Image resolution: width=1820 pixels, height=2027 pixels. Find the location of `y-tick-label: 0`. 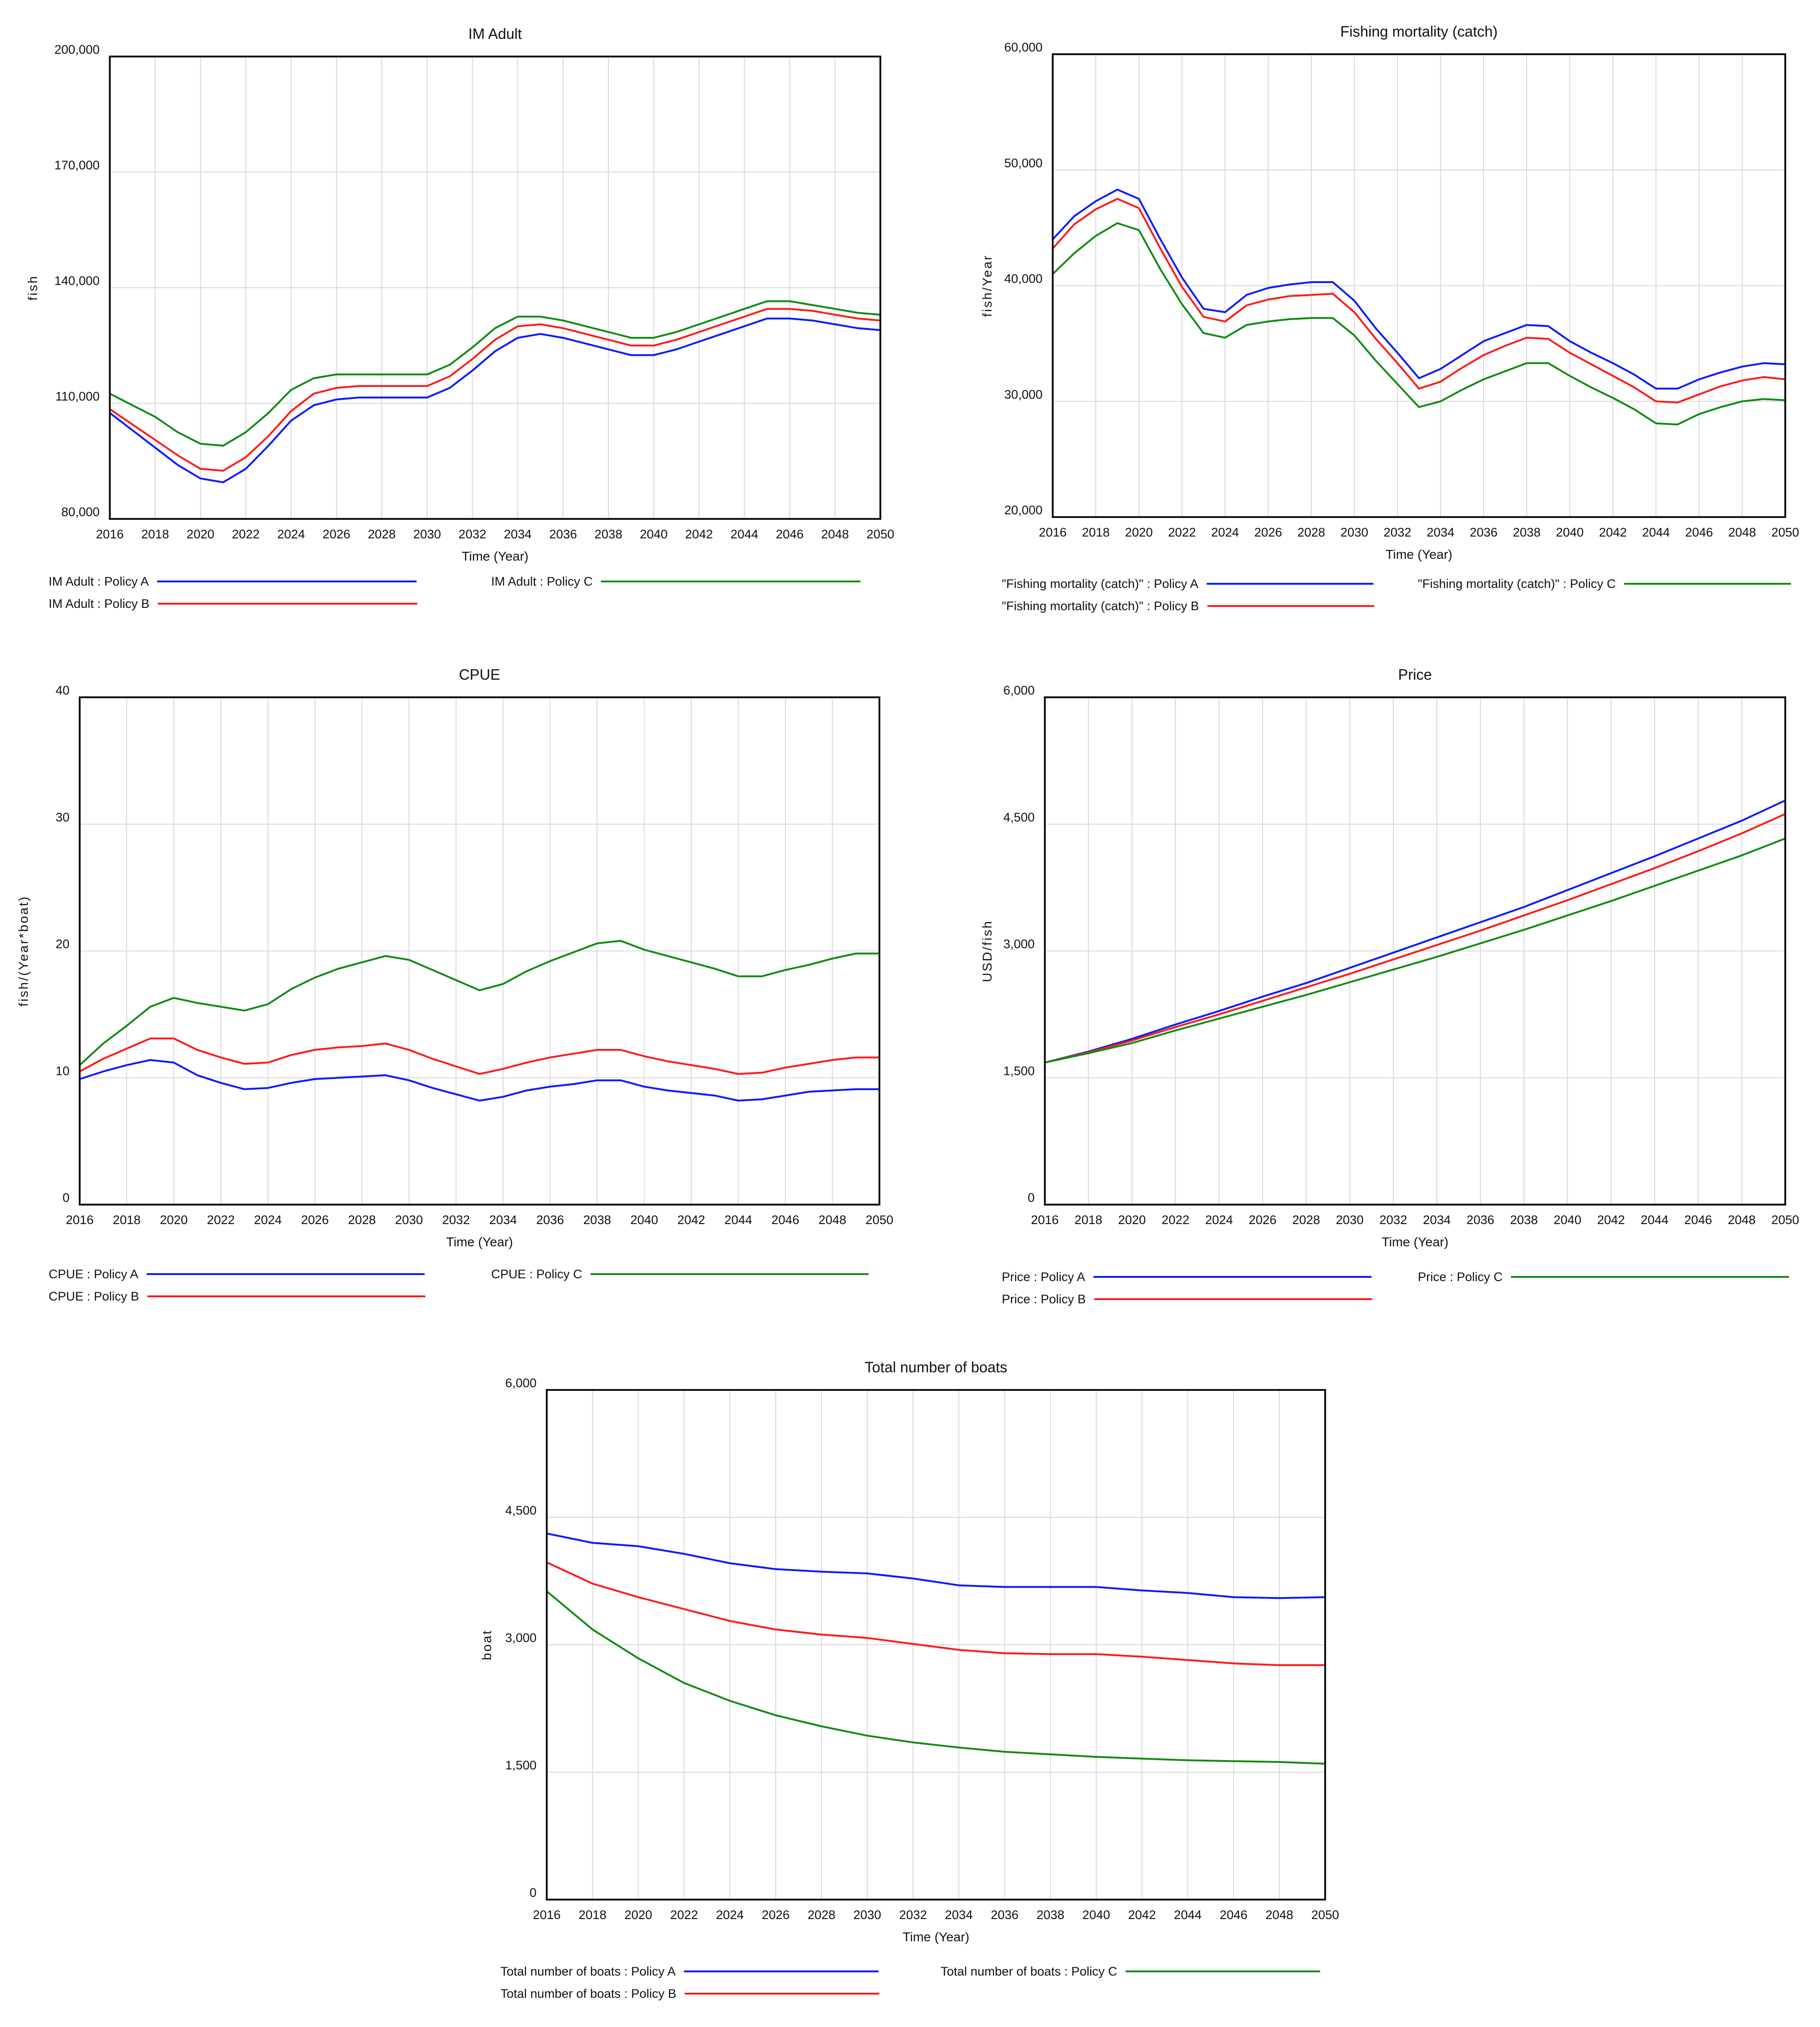

y-tick-label: 0 is located at coordinates (533, 1893).